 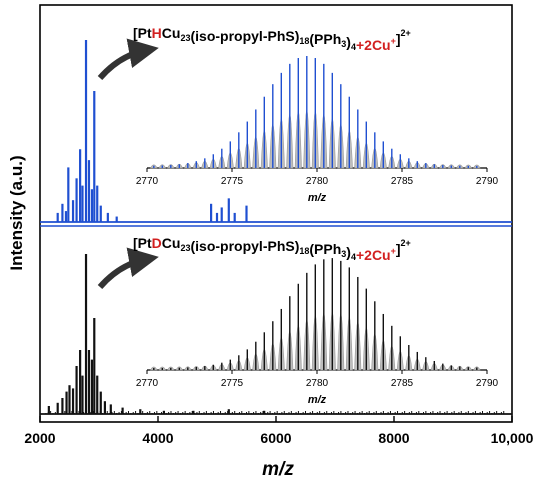 I want to click on arrow-top-icon, so click(x=128, y=59).